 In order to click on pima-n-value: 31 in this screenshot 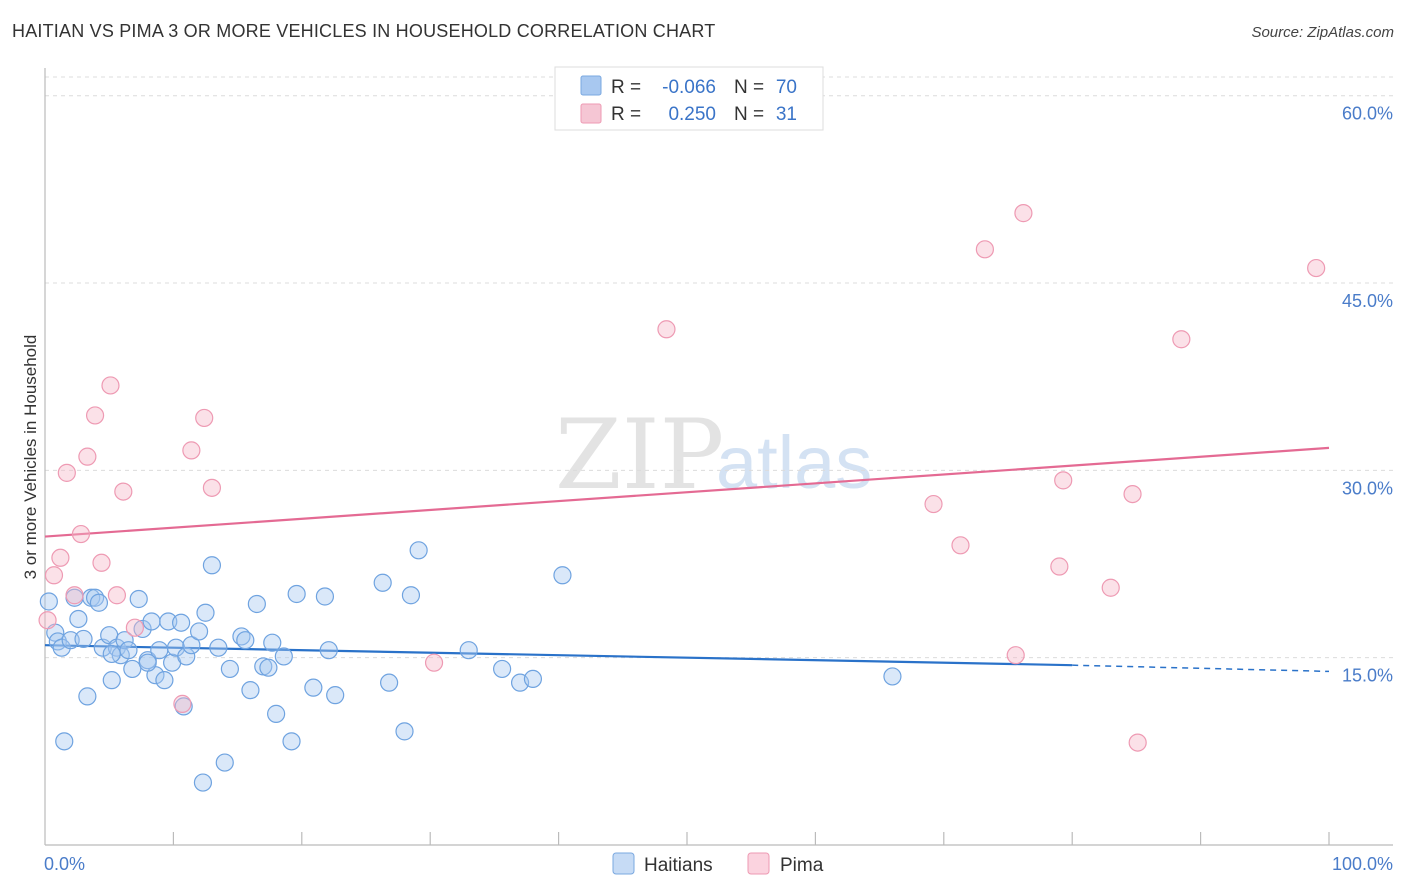, I will do `click(786, 114)`.